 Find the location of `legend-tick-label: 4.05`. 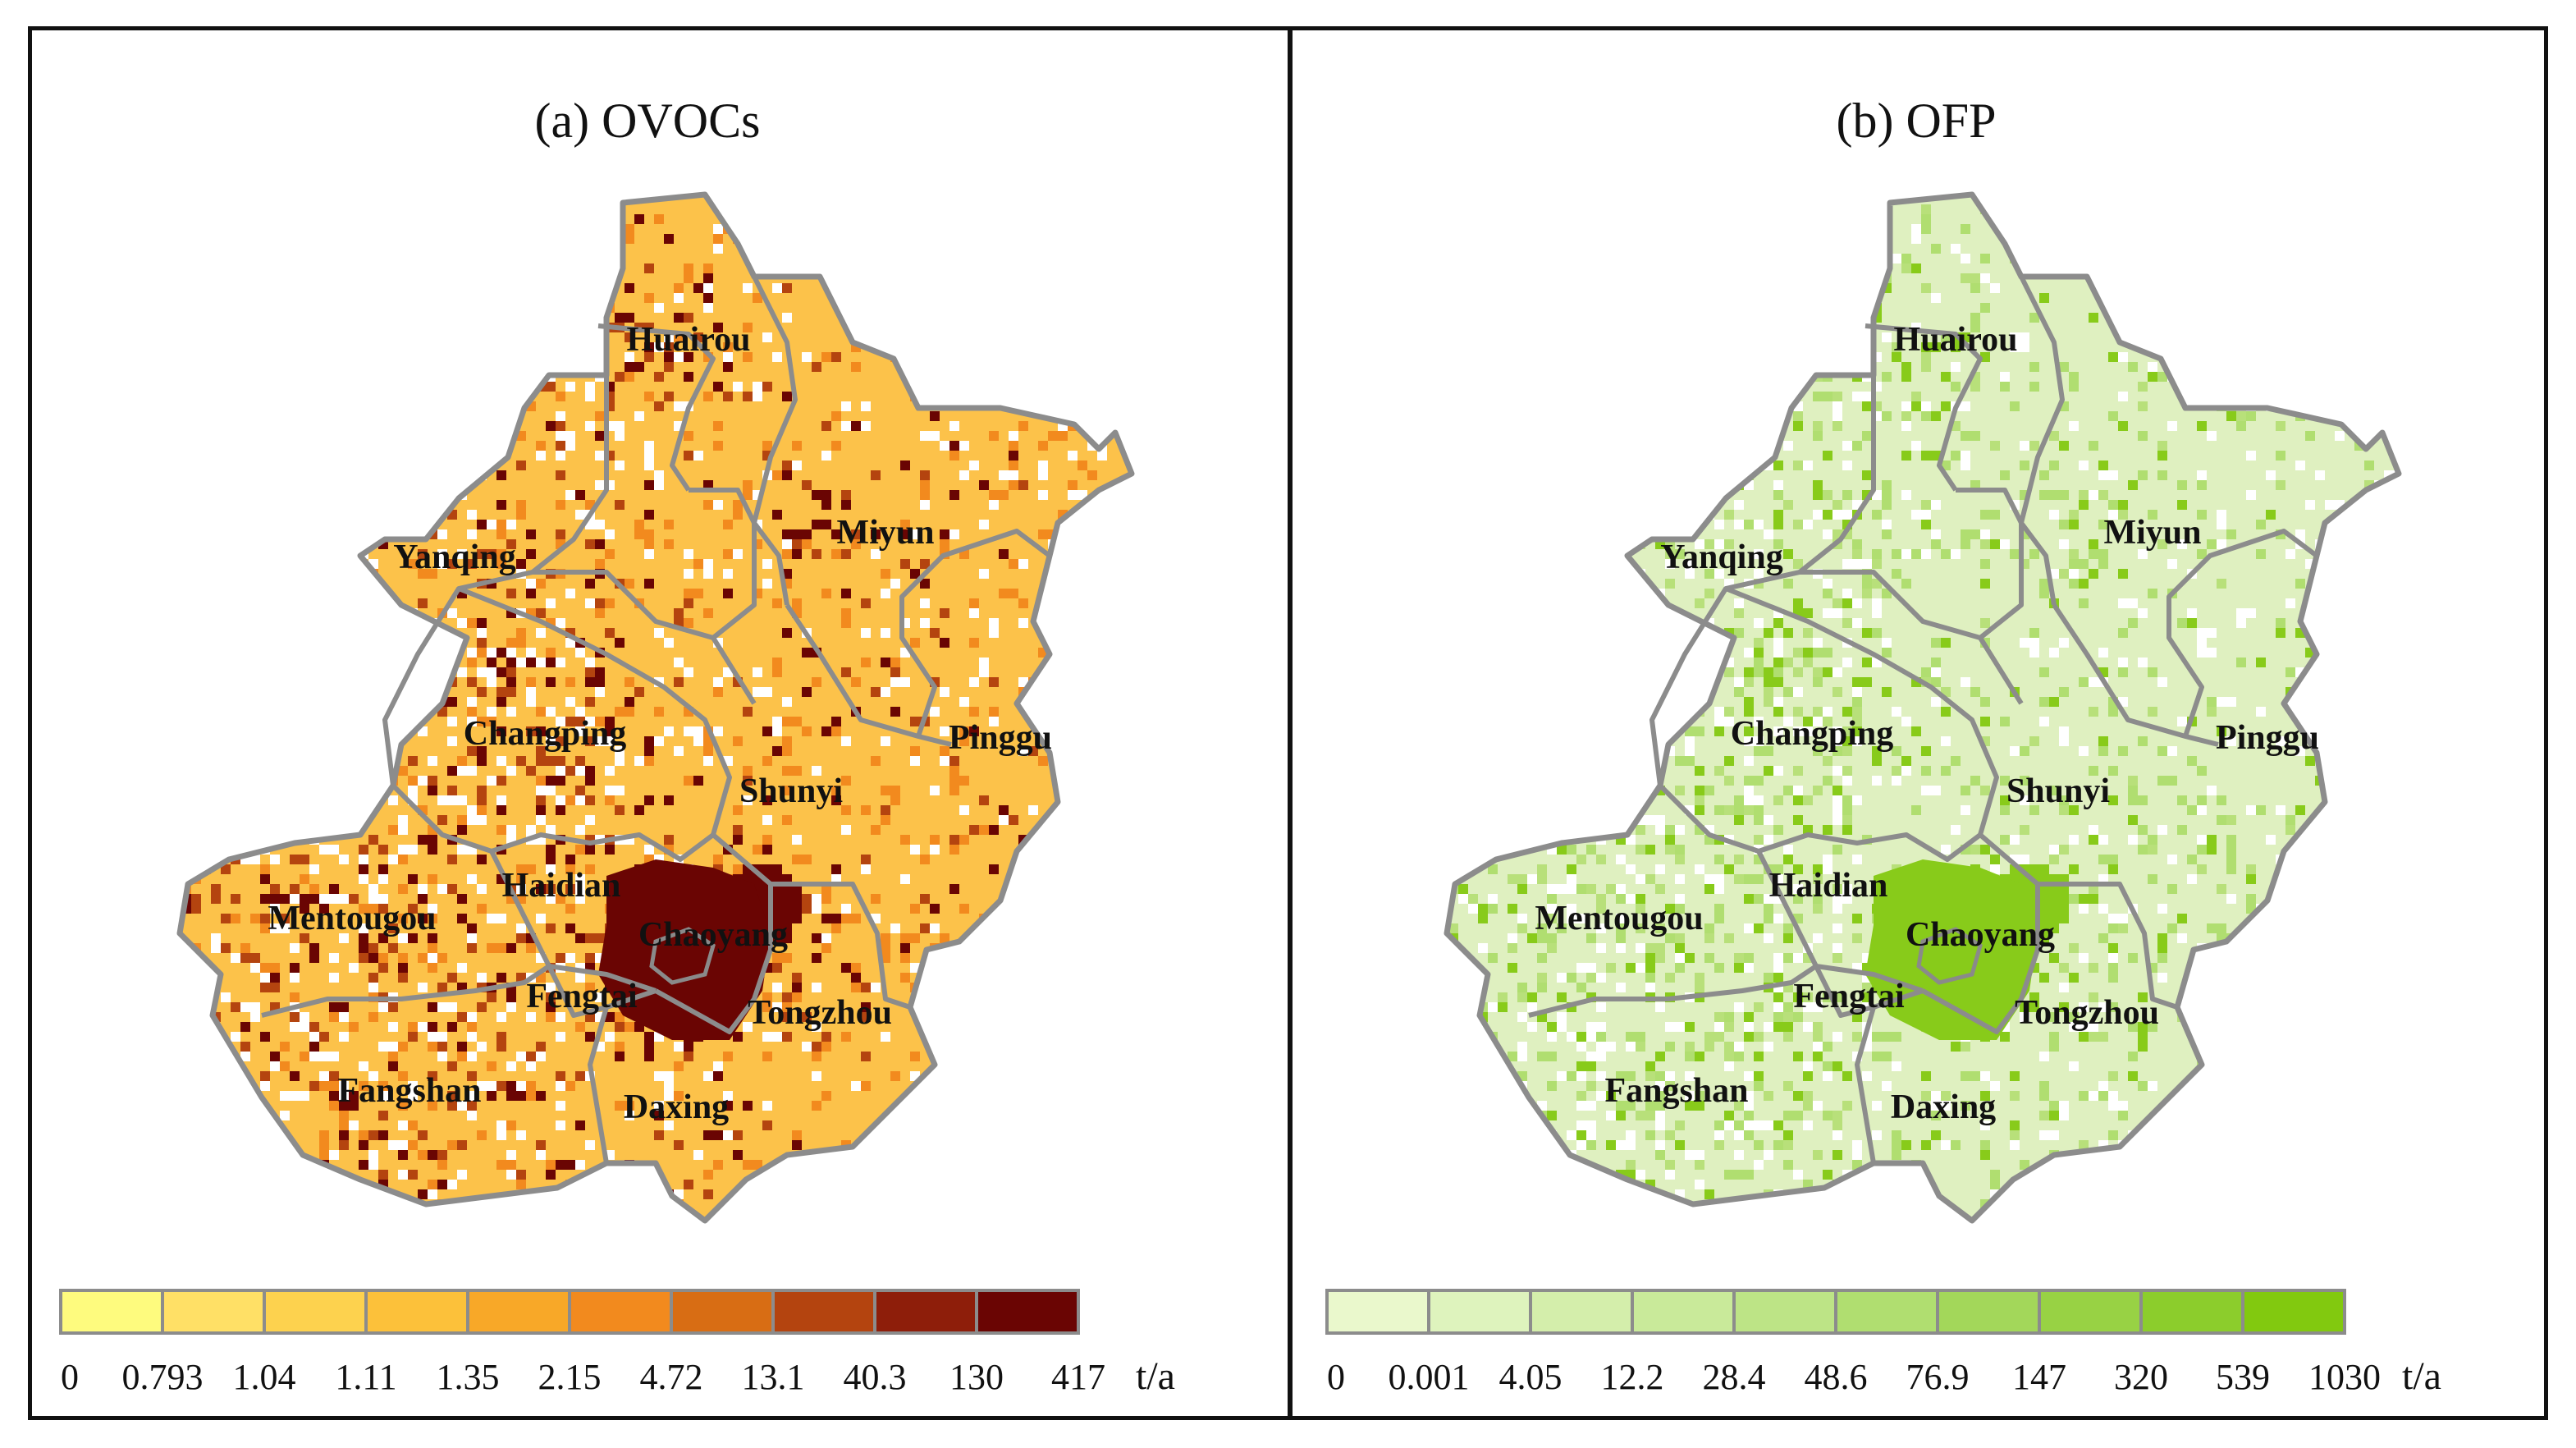

legend-tick-label: 4.05 is located at coordinates (1531, 1377).